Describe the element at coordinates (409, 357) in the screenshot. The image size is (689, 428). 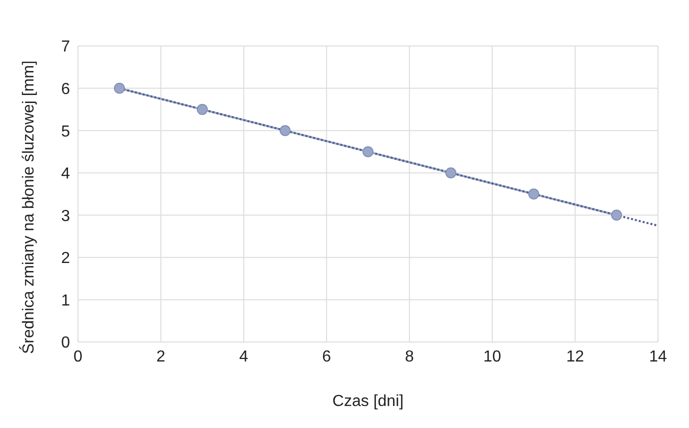
I see `x-tick-label: 8` at that location.